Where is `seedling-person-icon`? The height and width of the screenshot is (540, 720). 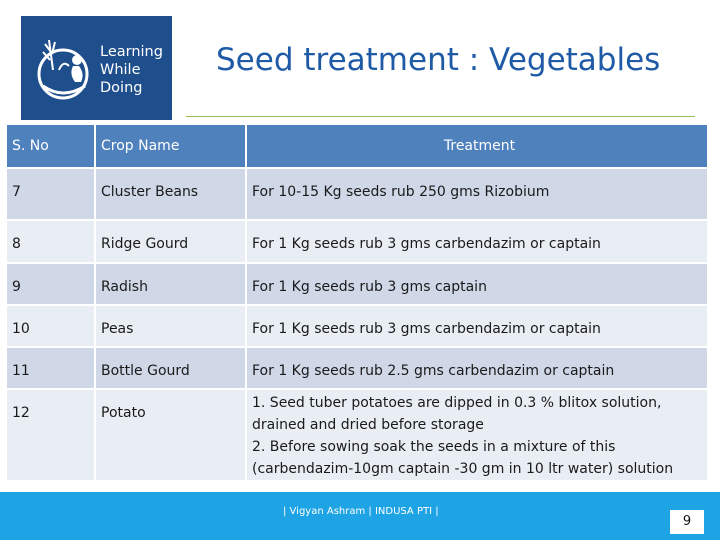 seedling-person-icon is located at coordinates (63, 69).